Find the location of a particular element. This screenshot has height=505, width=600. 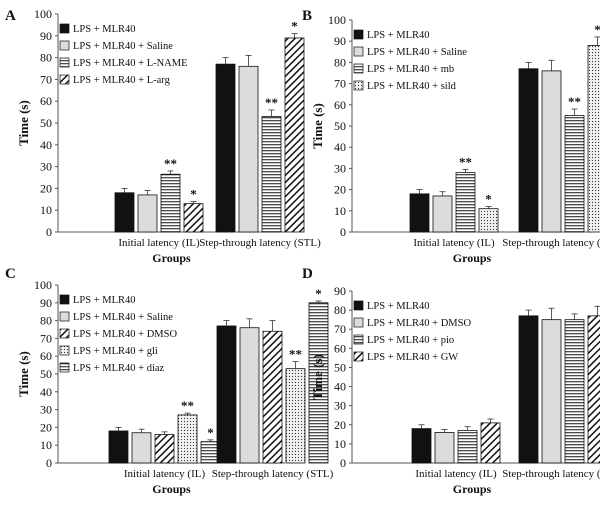

y-axis-label: Time (s) is located at coordinates (23, 374).